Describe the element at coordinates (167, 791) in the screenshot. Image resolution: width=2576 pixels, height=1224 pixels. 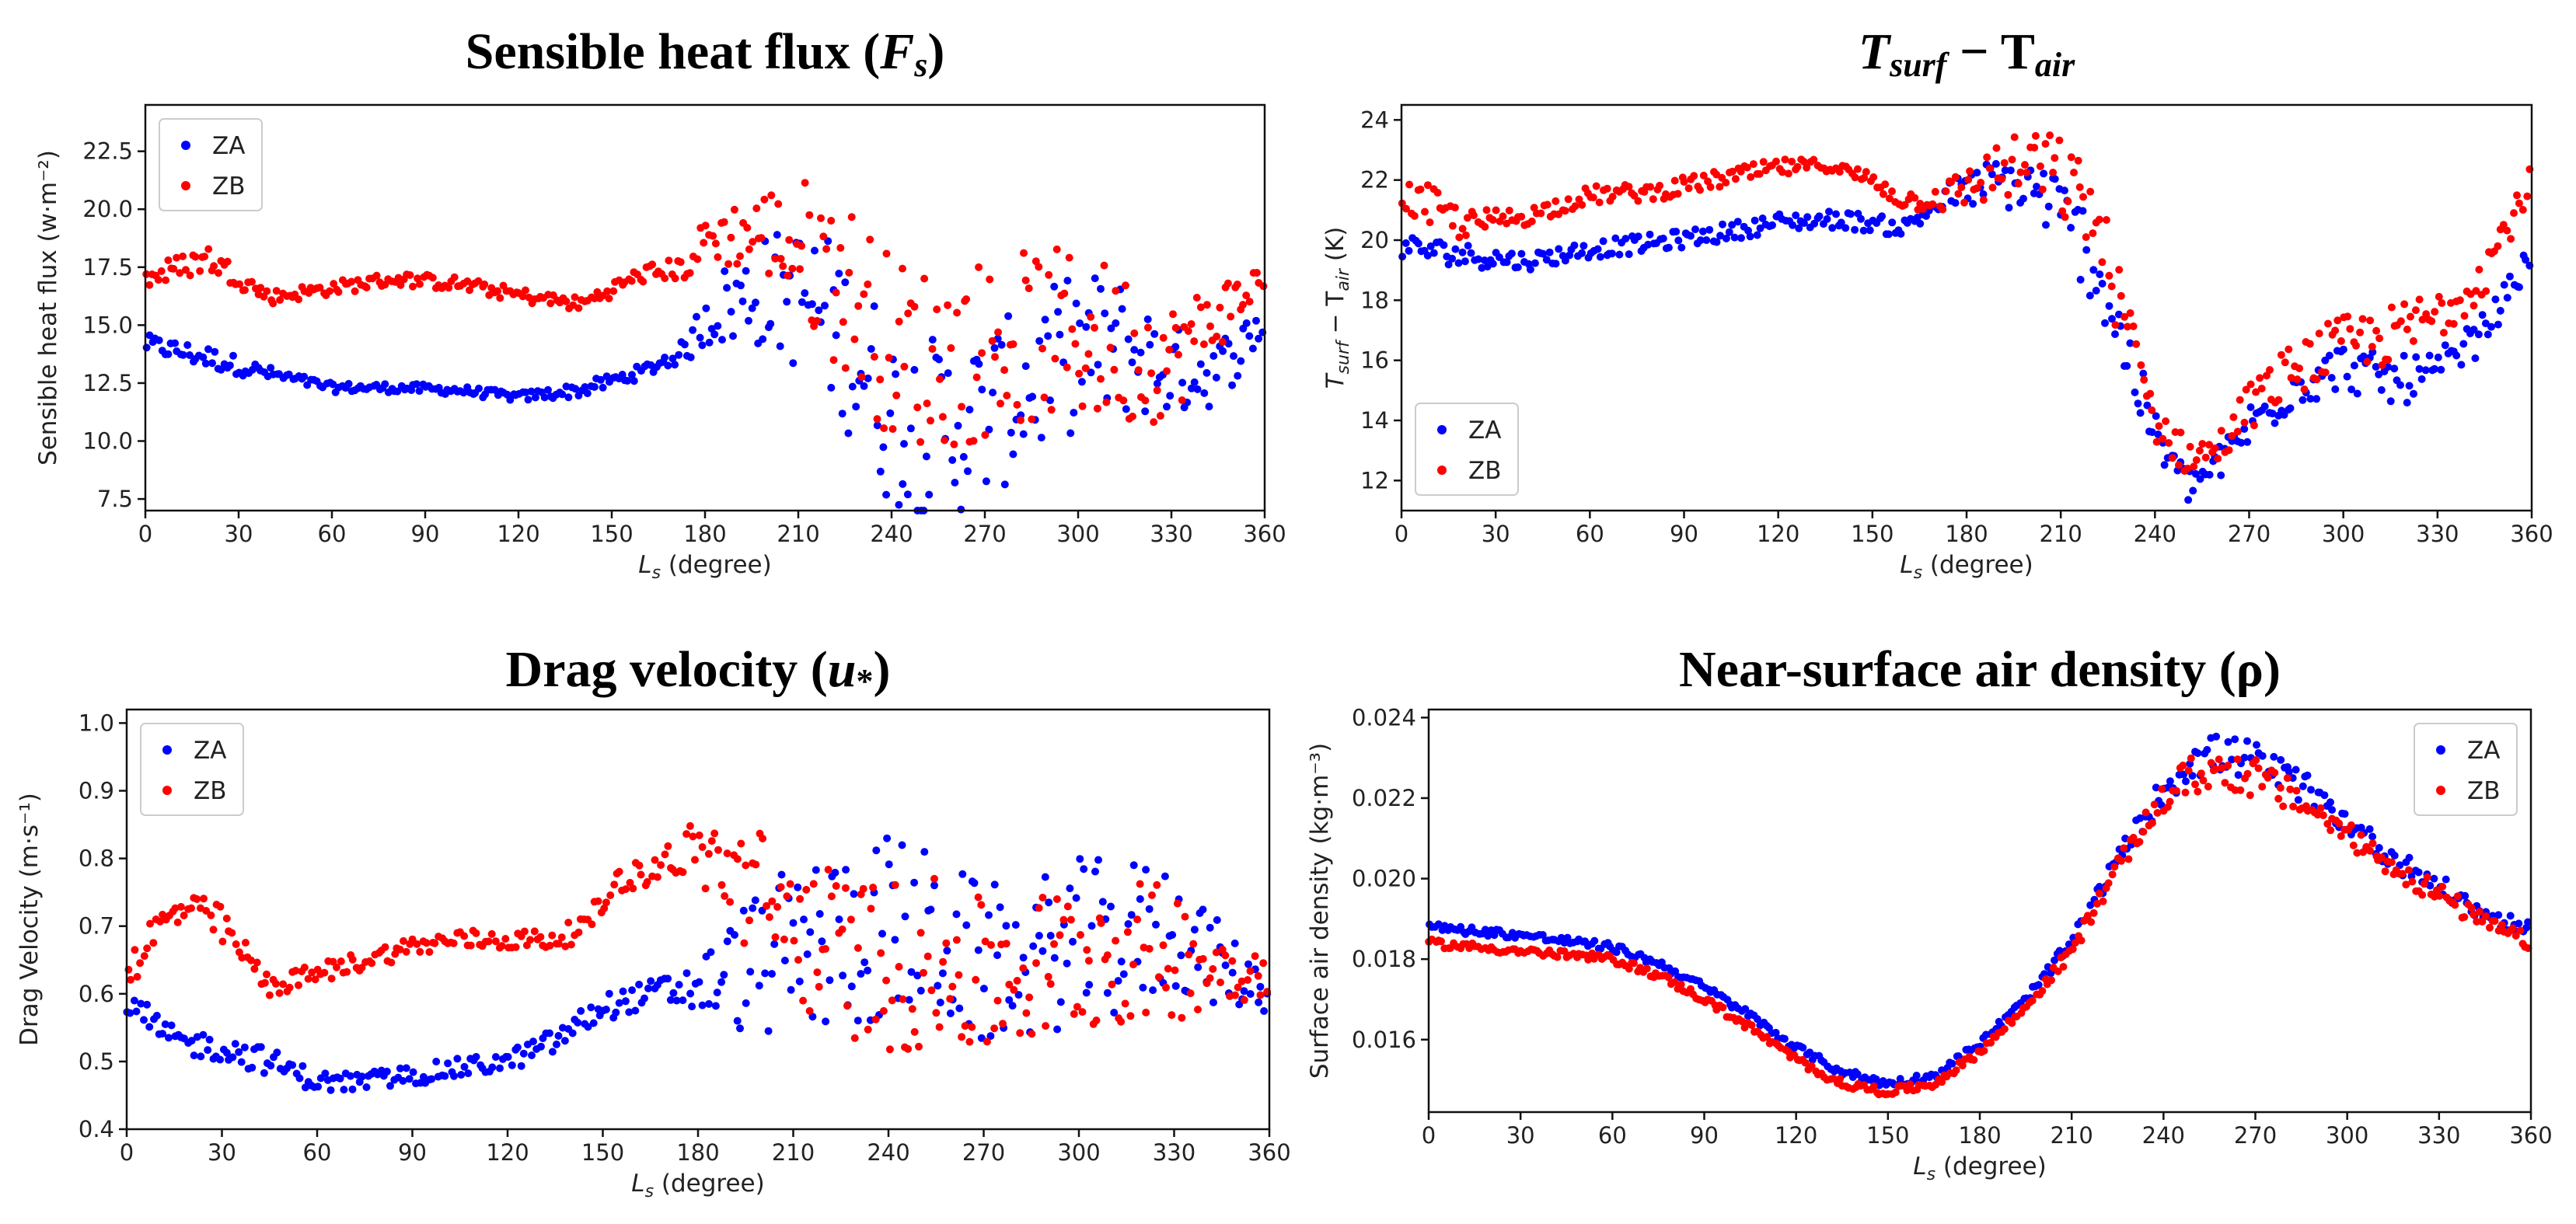
I see `legend-marker-zb` at that location.